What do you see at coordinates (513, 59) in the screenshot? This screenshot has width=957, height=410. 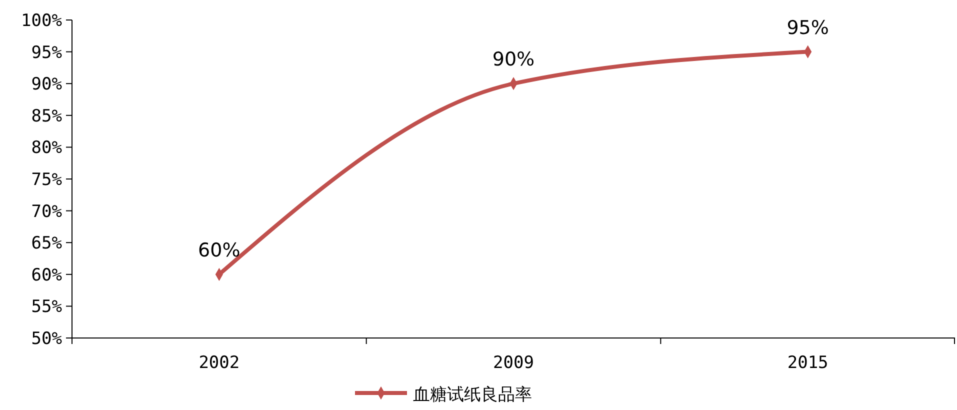 I see `data-label: 90%` at bounding box center [513, 59].